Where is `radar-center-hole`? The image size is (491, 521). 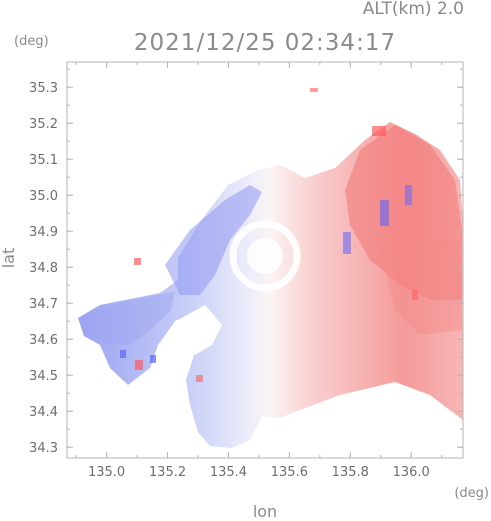 radar-center-hole is located at coordinates (265, 256).